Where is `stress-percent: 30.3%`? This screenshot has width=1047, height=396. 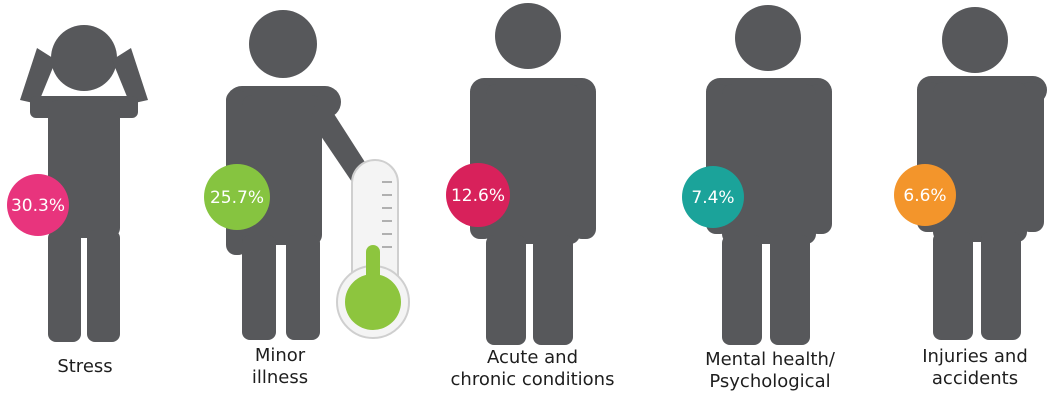
stress-percent: 30.3% is located at coordinates (38, 206).